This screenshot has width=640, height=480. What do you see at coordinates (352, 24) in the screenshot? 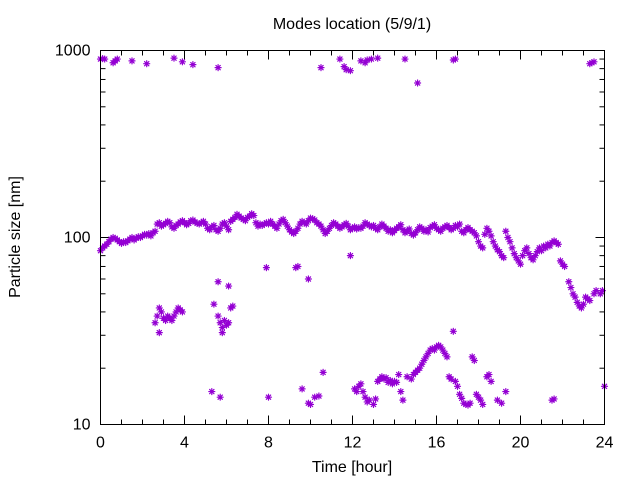
I see `chart-title: Modes location (5/9/1)` at bounding box center [352, 24].